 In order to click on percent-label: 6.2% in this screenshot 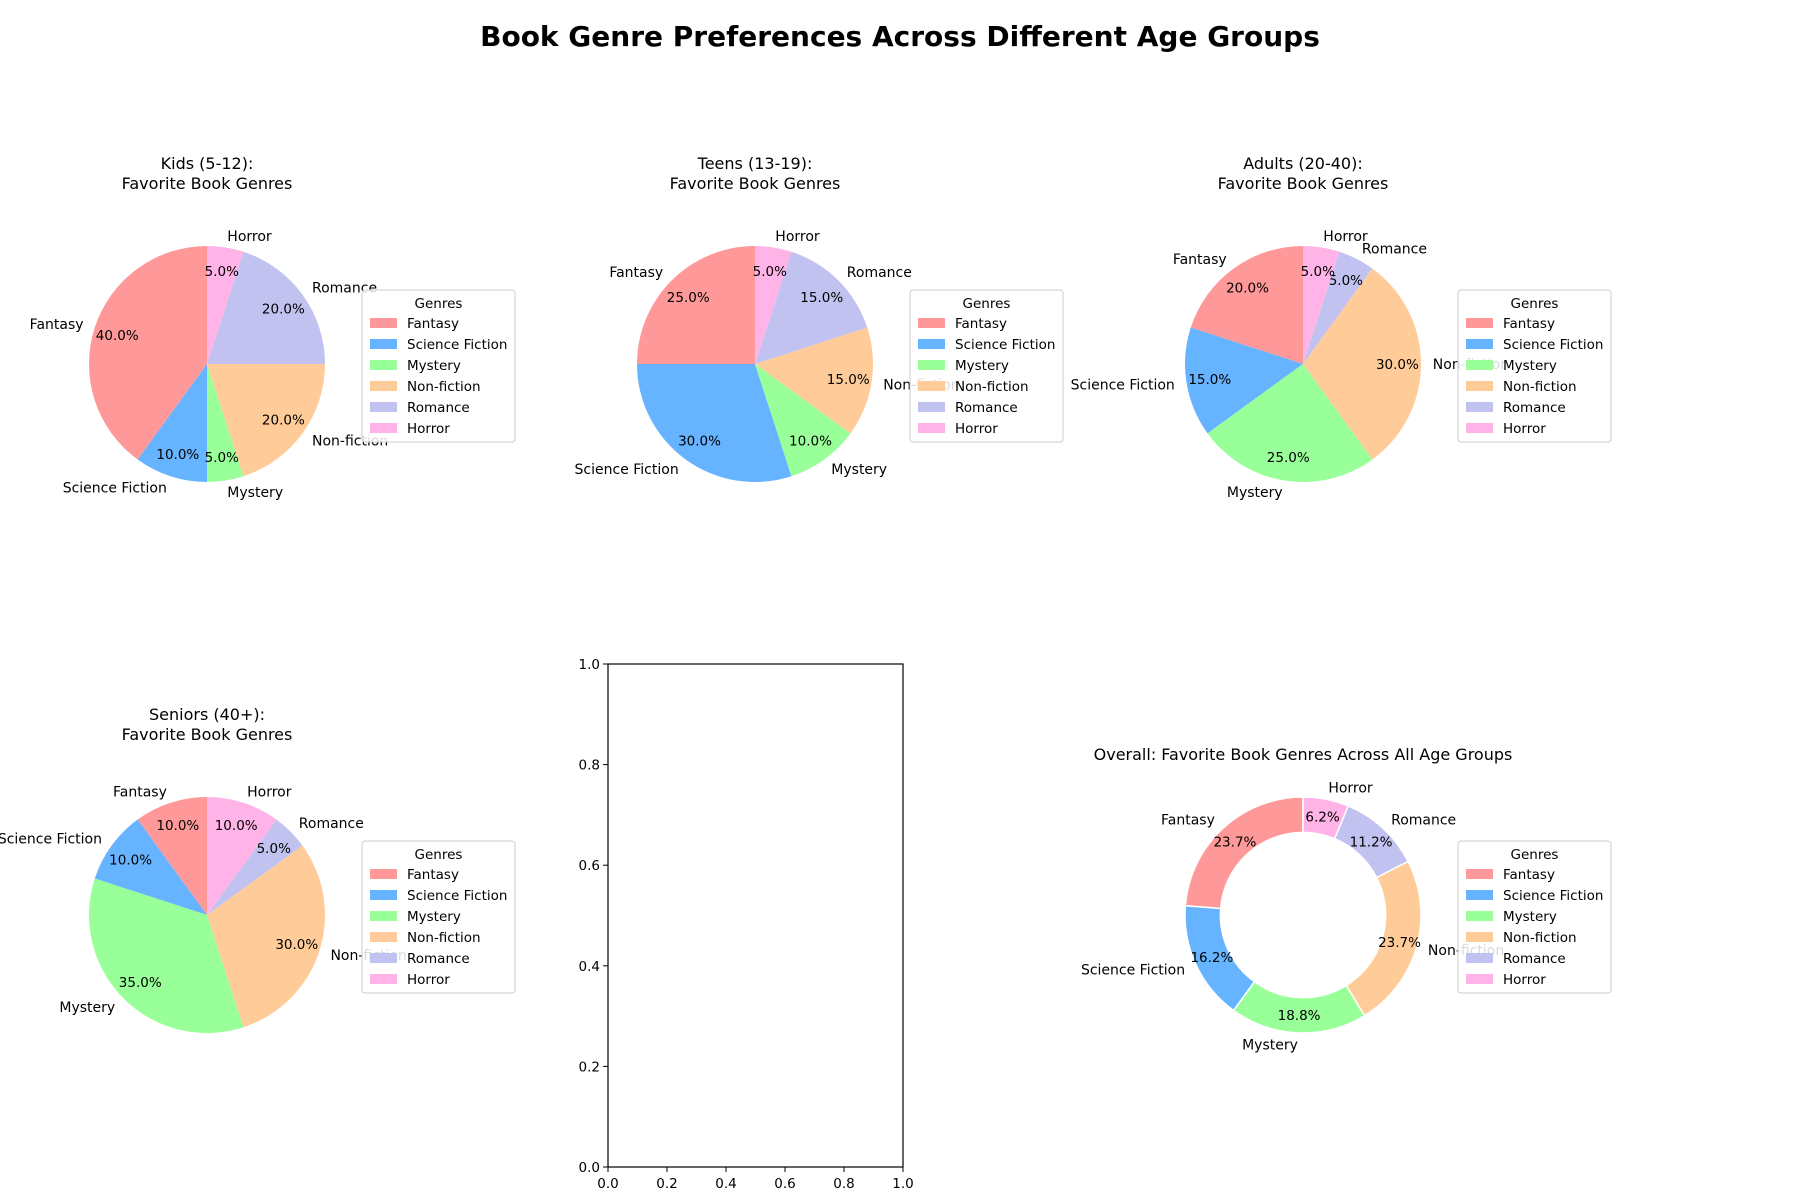, I will do `click(1322, 818)`.